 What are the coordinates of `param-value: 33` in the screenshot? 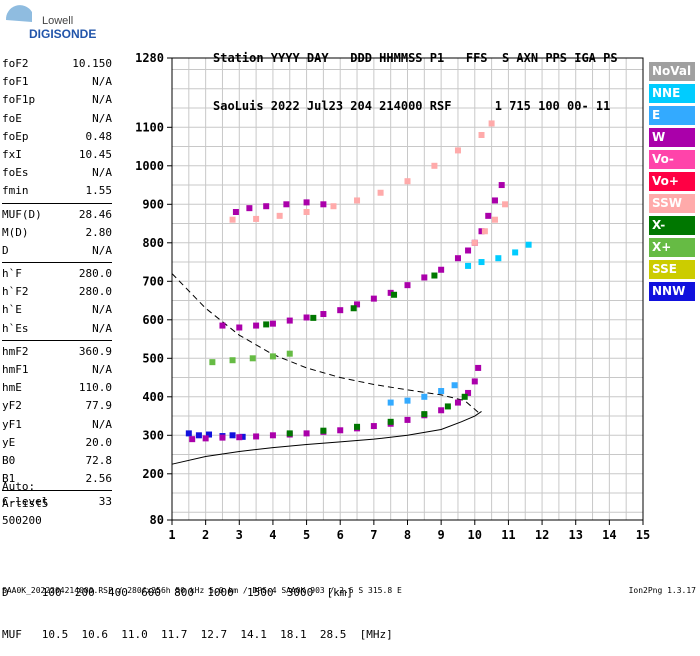 It's located at (105, 502).